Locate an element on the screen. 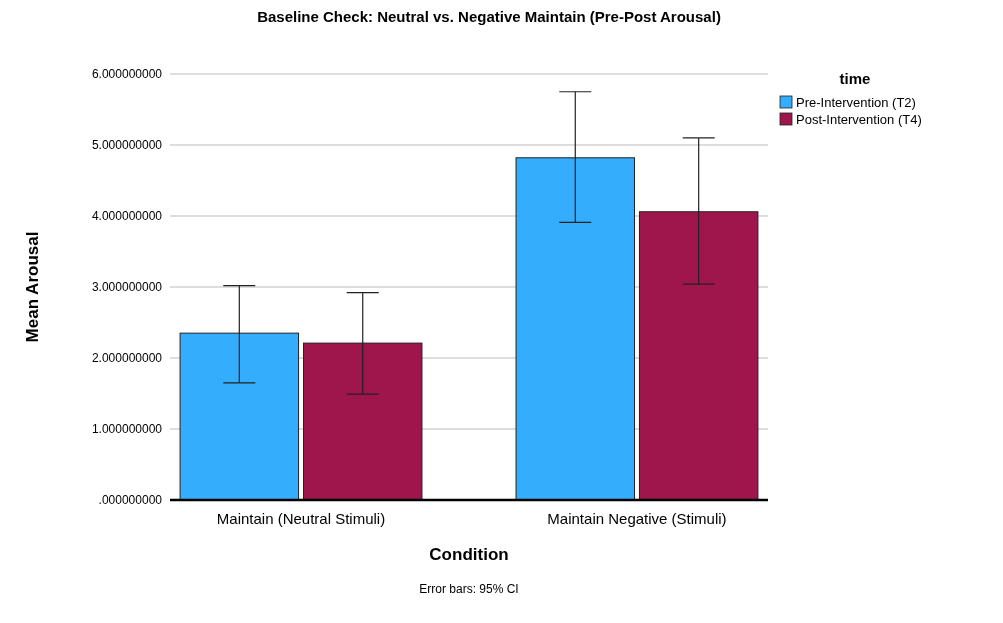 The width and height of the screenshot is (1003, 623). y-tick-label: 2.000000000 is located at coordinates (127, 358).